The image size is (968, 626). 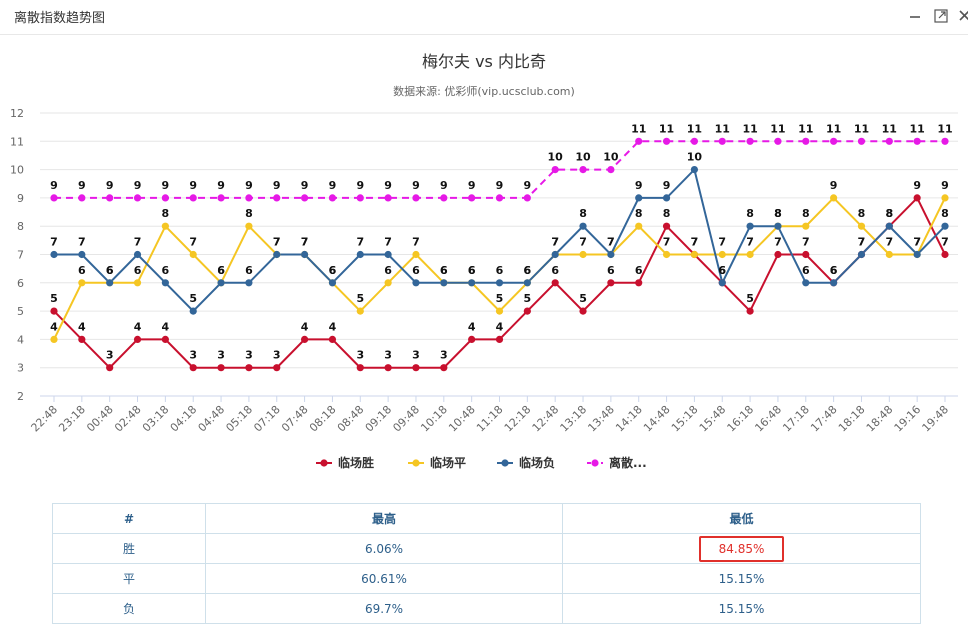 I want to click on table-header-low: 最低, so click(x=741, y=518).